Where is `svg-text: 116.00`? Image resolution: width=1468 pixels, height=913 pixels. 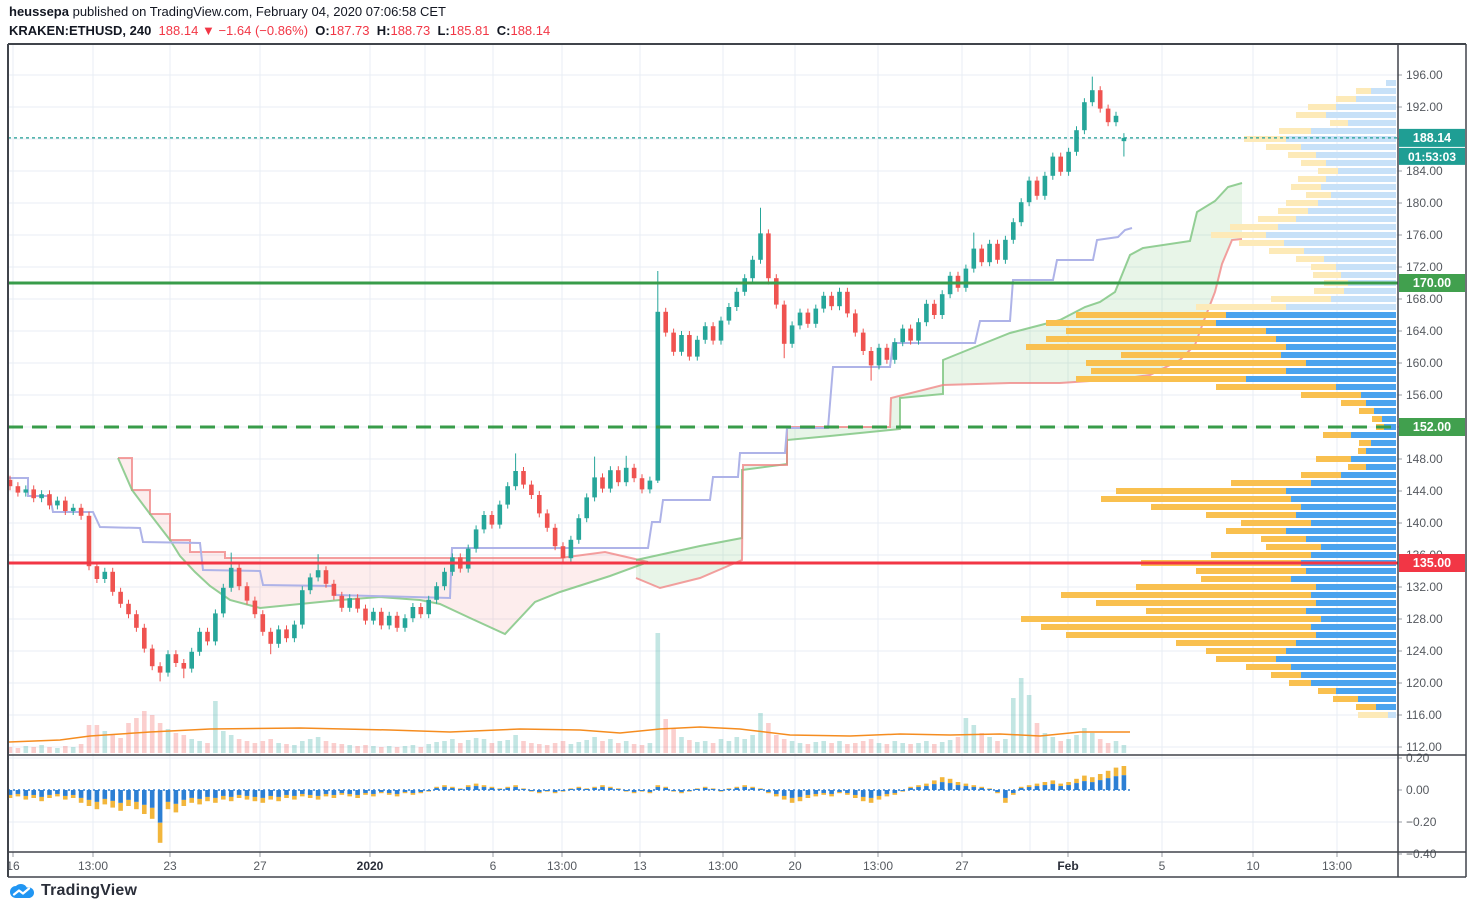
svg-text: 116.00 is located at coordinates (1424, 715).